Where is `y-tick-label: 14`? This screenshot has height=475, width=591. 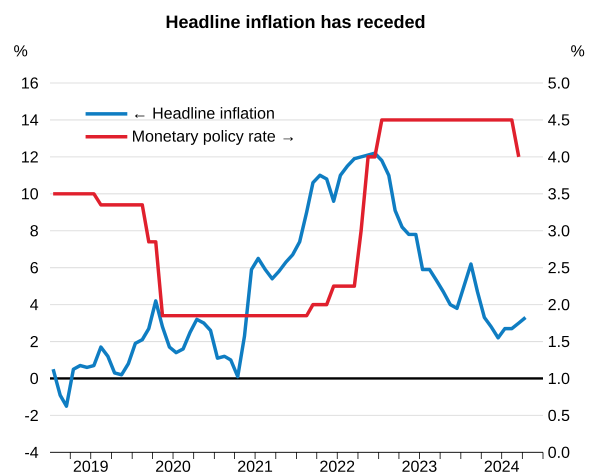
y-tick-label: 14 is located at coordinates (30, 120).